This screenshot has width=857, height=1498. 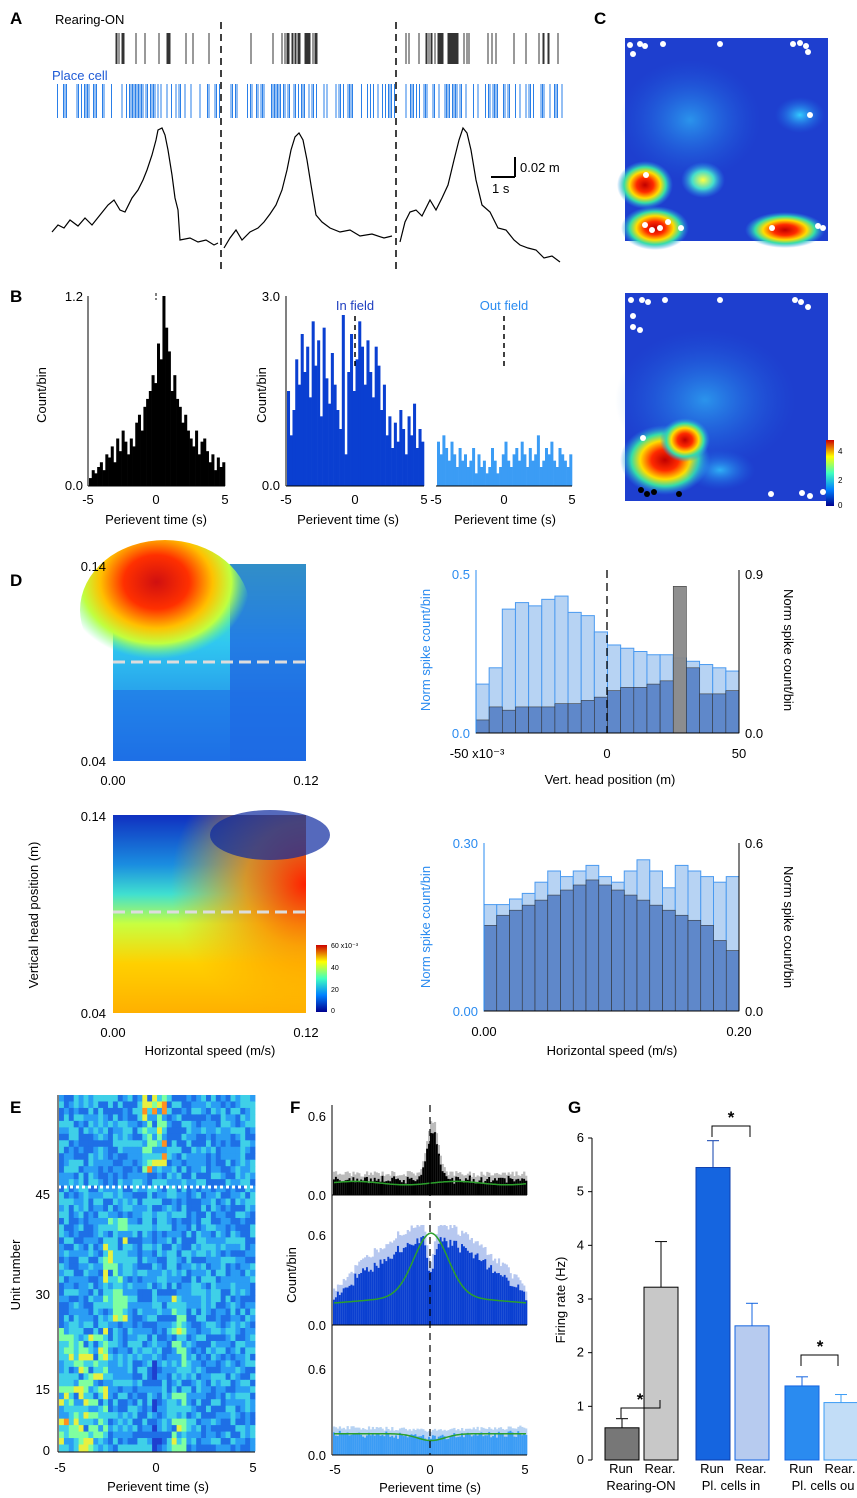 I want to click on b2-xtick-0: -5, so click(x=286, y=499).